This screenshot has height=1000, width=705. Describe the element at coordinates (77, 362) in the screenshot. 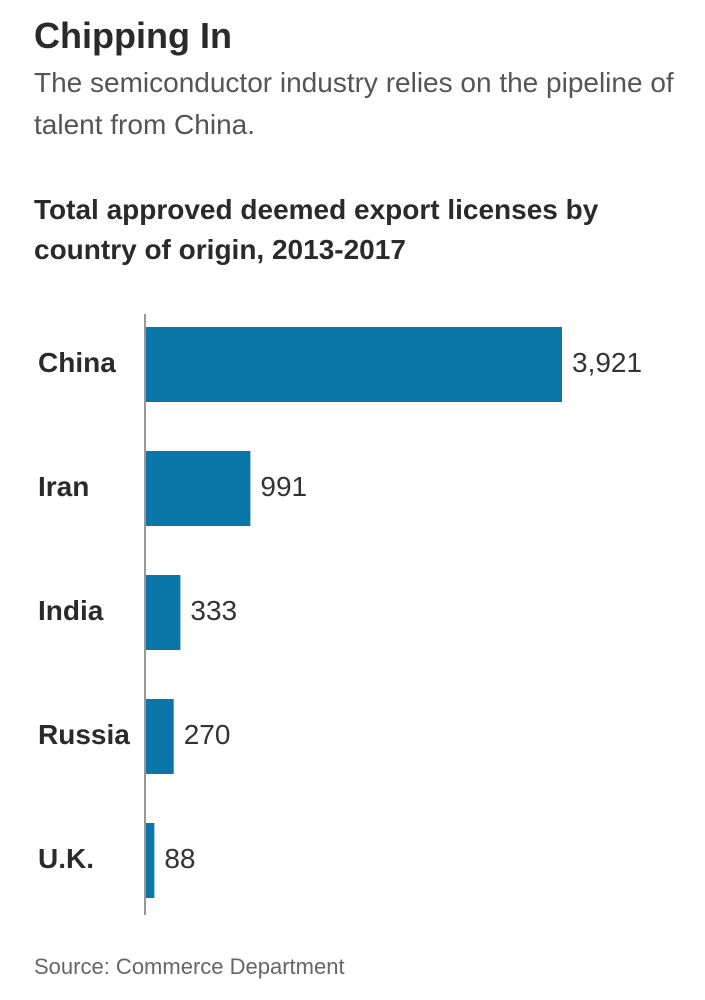

I see `category-label: China` at that location.